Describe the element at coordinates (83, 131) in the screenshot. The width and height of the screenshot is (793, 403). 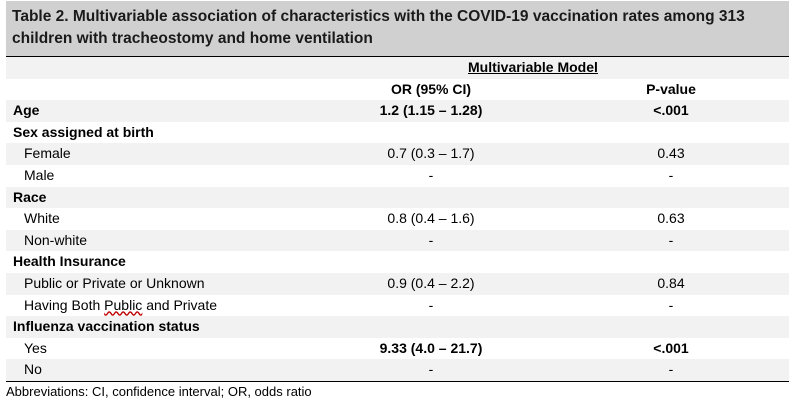
I see `row-label: Sex assigned at birth` at that location.